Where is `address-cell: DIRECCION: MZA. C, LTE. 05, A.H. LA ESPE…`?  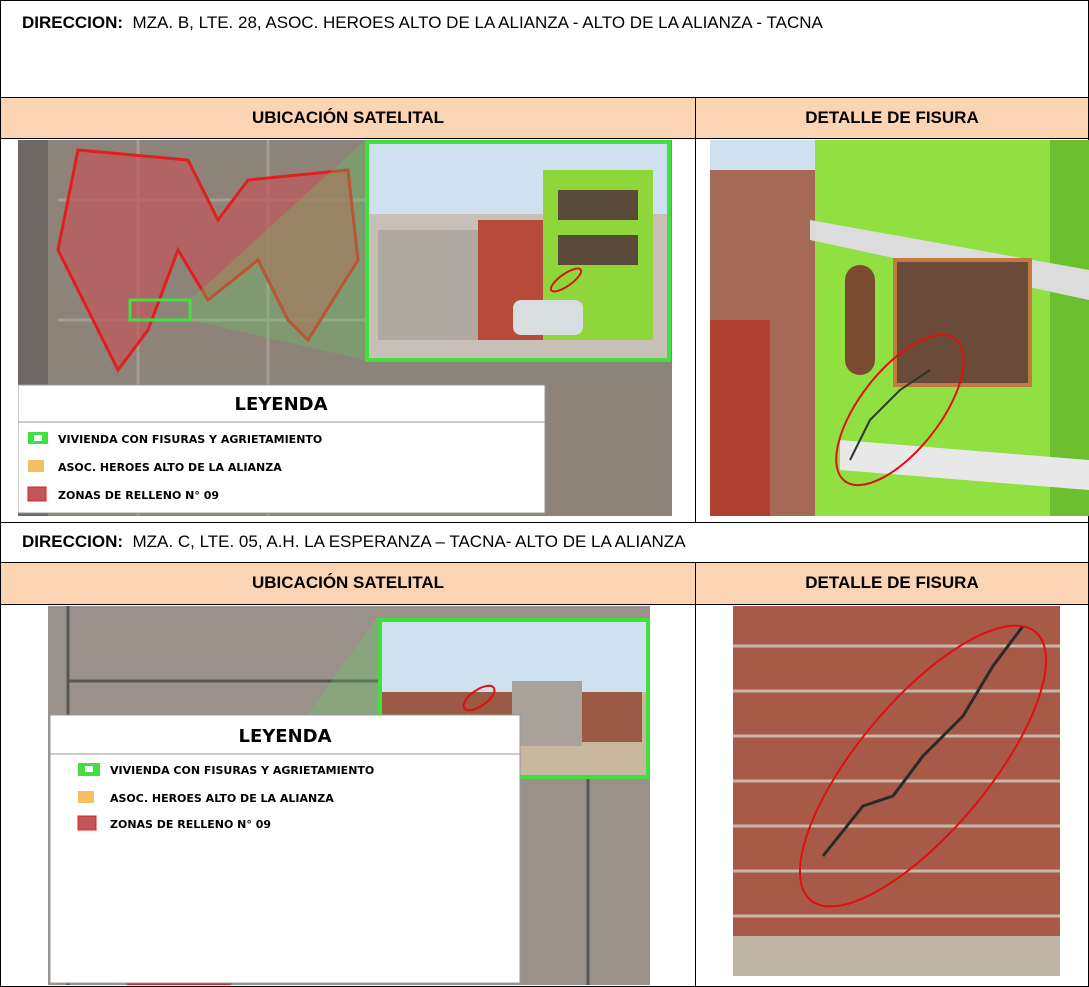
address-cell: DIRECCION: MZA. C, LTE. 05, A.H. LA ESPE… is located at coordinates (544, 542).